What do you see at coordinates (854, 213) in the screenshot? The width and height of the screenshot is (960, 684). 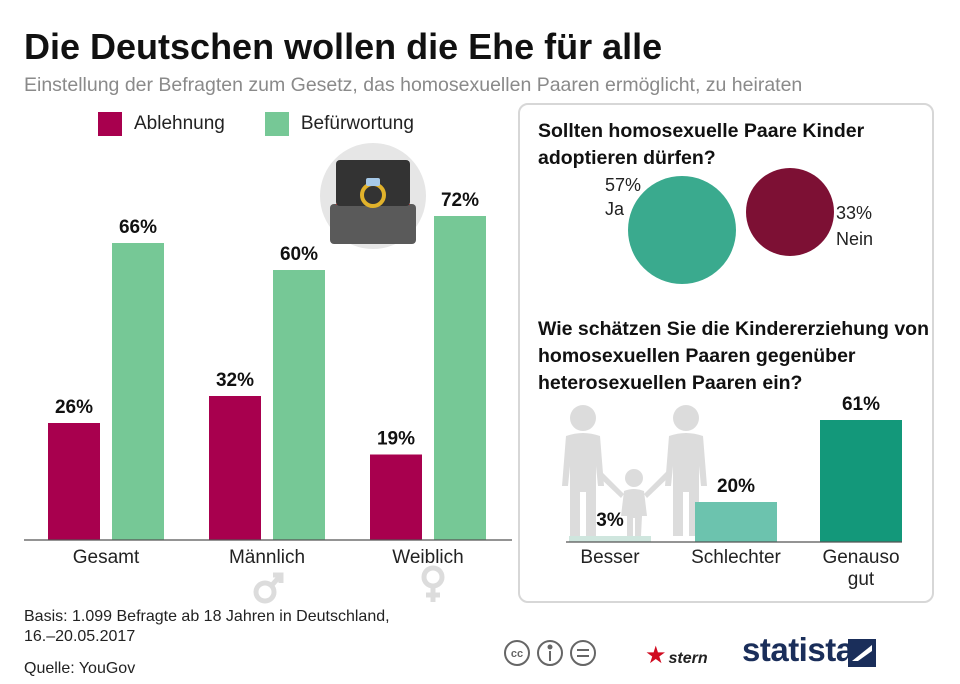 I see `bubble-value-nein: 33%` at bounding box center [854, 213].